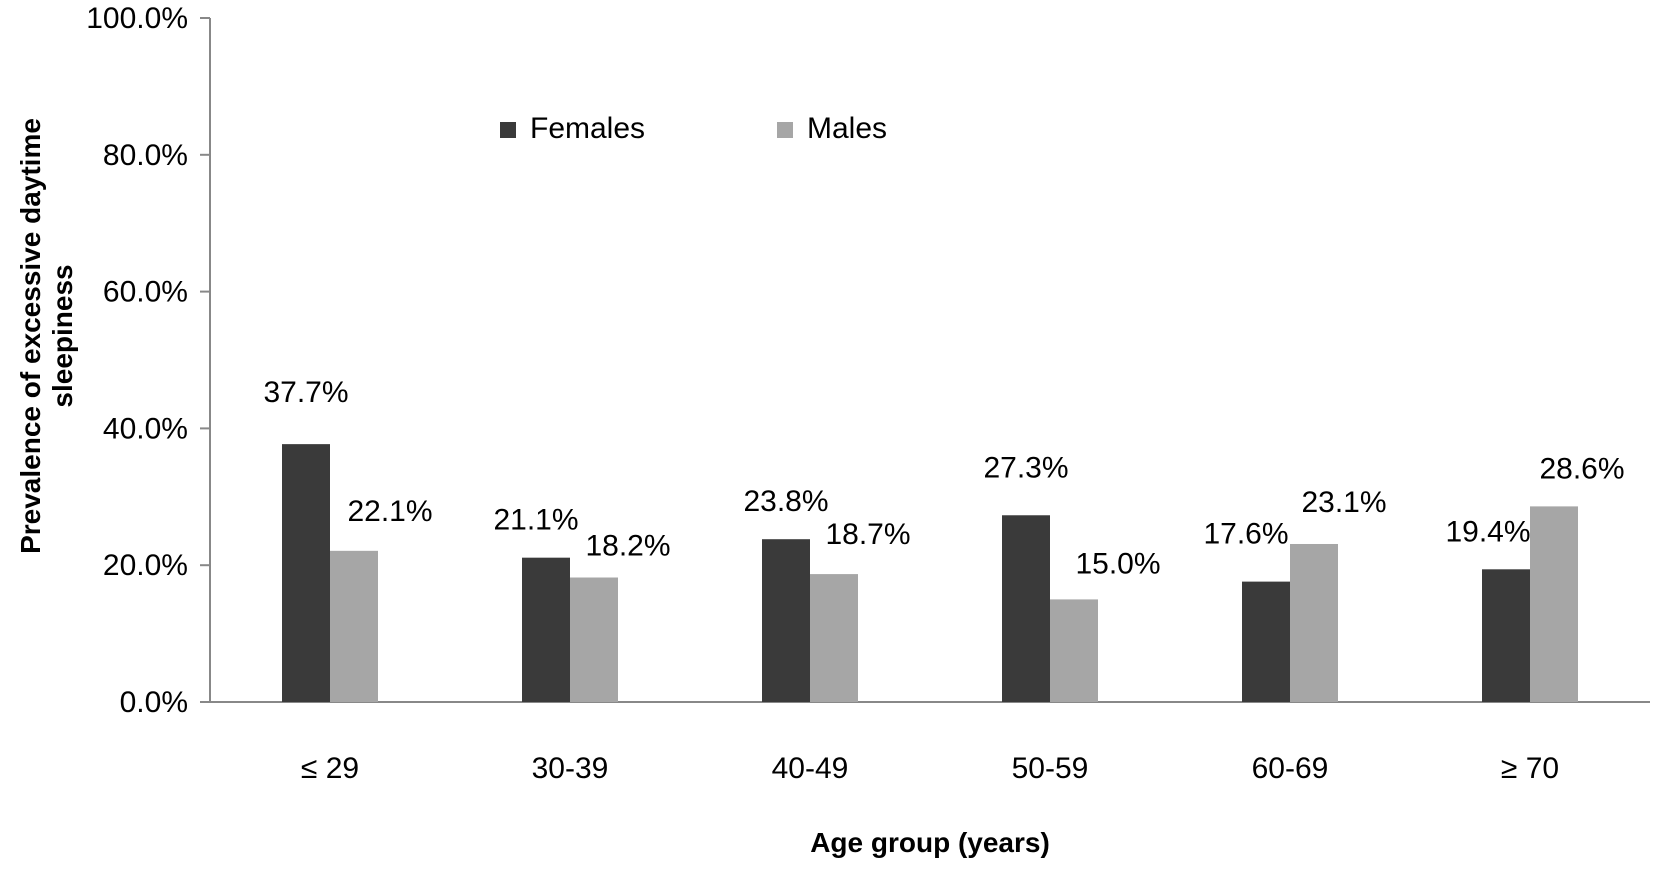 The height and width of the screenshot is (871, 1656). Describe the element at coordinates (145, 155) in the screenshot. I see `y-tick-label: 80.0%` at that location.